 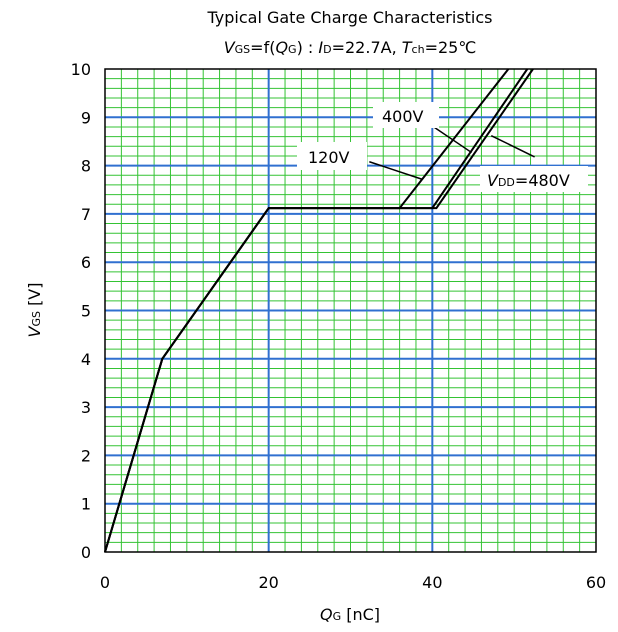 What do you see at coordinates (350, 47) in the screenshot?
I see `chart-subtitle: VGS=f(QG) : ID=22.7A, Tch=25℃` at bounding box center [350, 47].